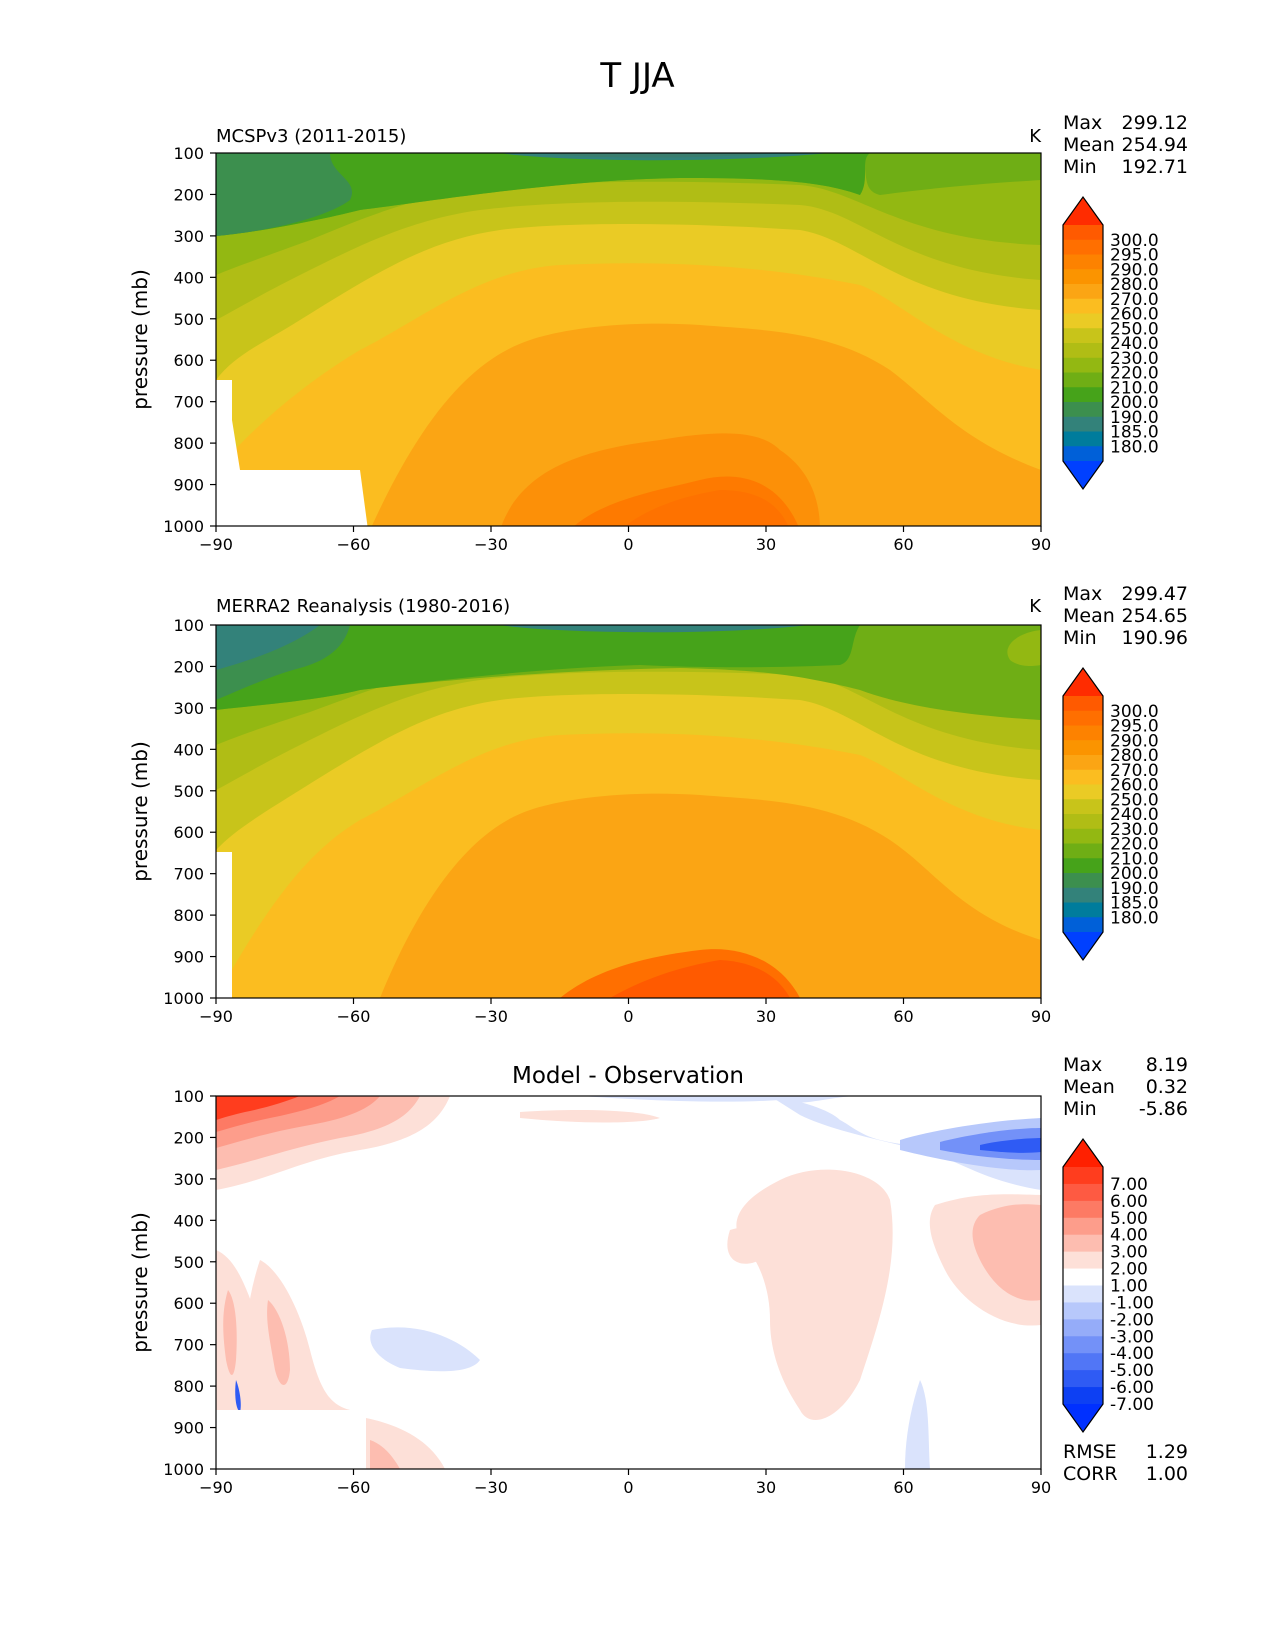 The width and height of the screenshot is (1275, 1650). I want to click on colorbar-extend-top, so click(1083, 211).